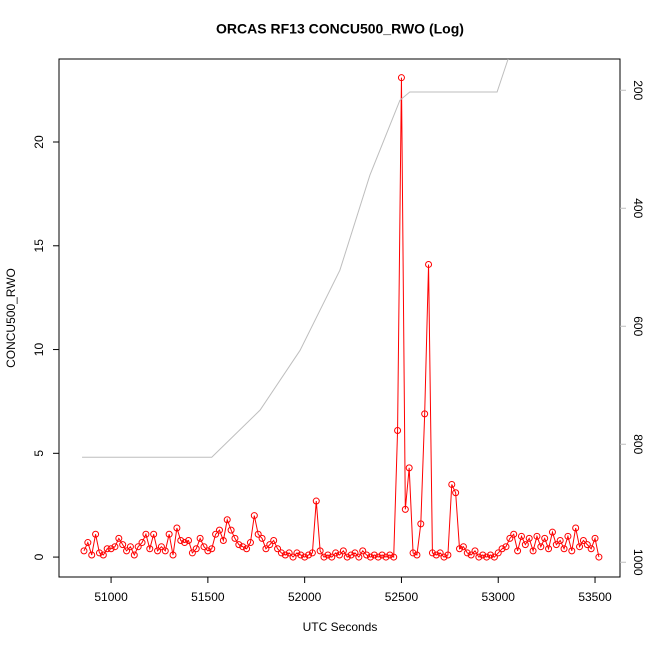 This screenshot has height=650, width=650. Describe the element at coordinates (638, 208) in the screenshot. I see `y2-tick-label: 400` at that location.